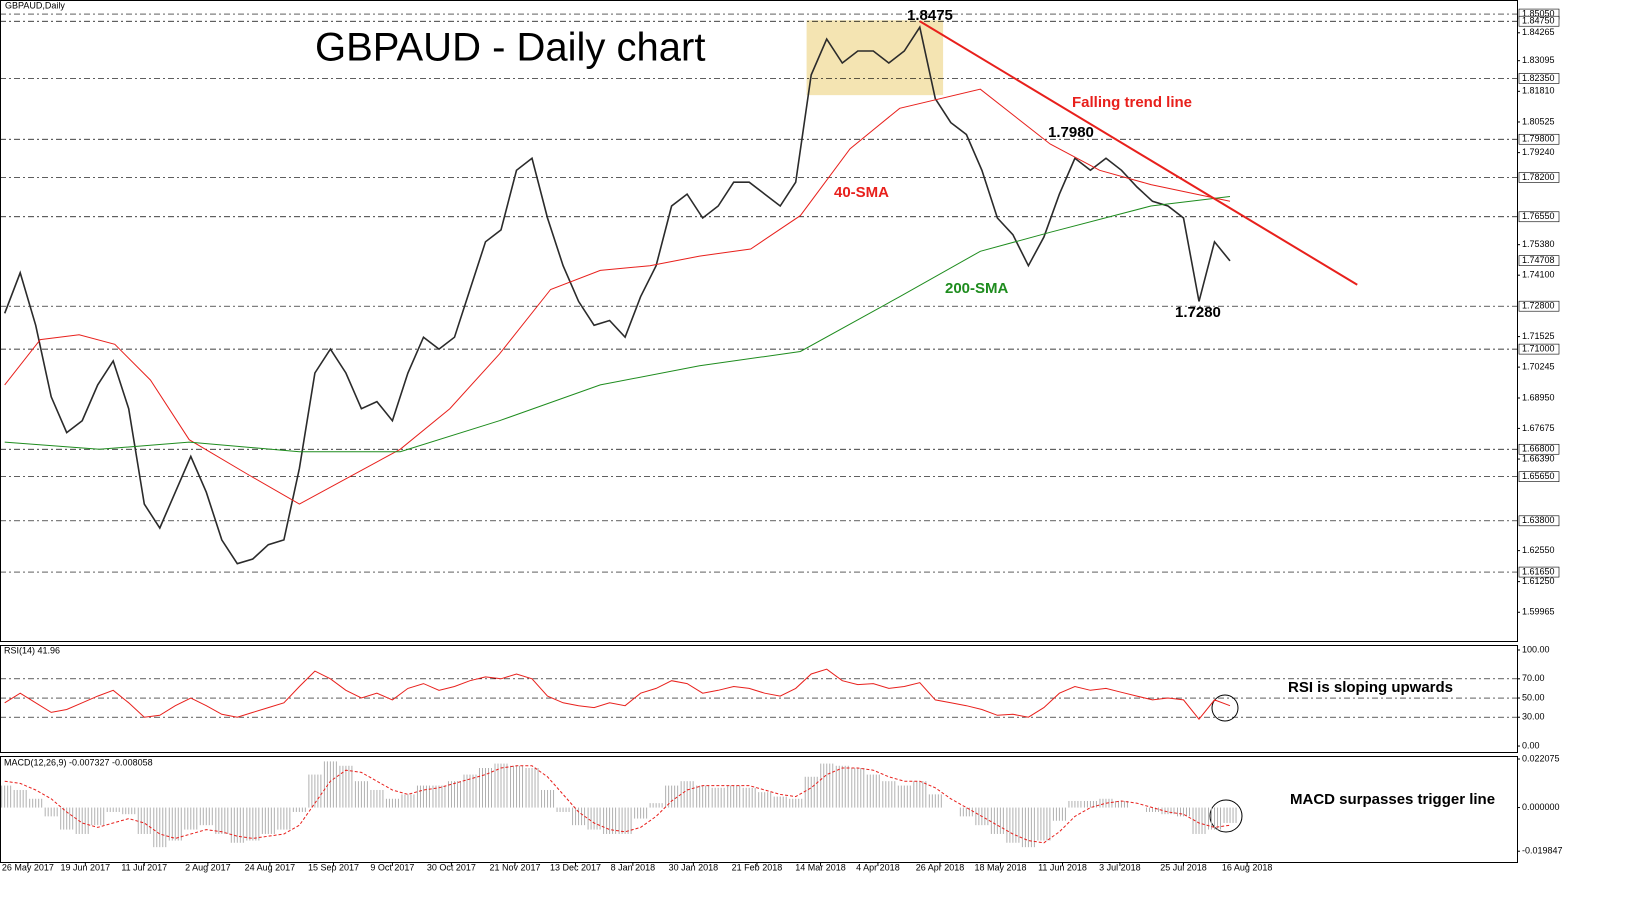 The width and height of the screenshot is (1644, 919). Describe the element at coordinates (451, 867) in the screenshot. I see `x-tick-label: 30 Oct 2017` at that location.